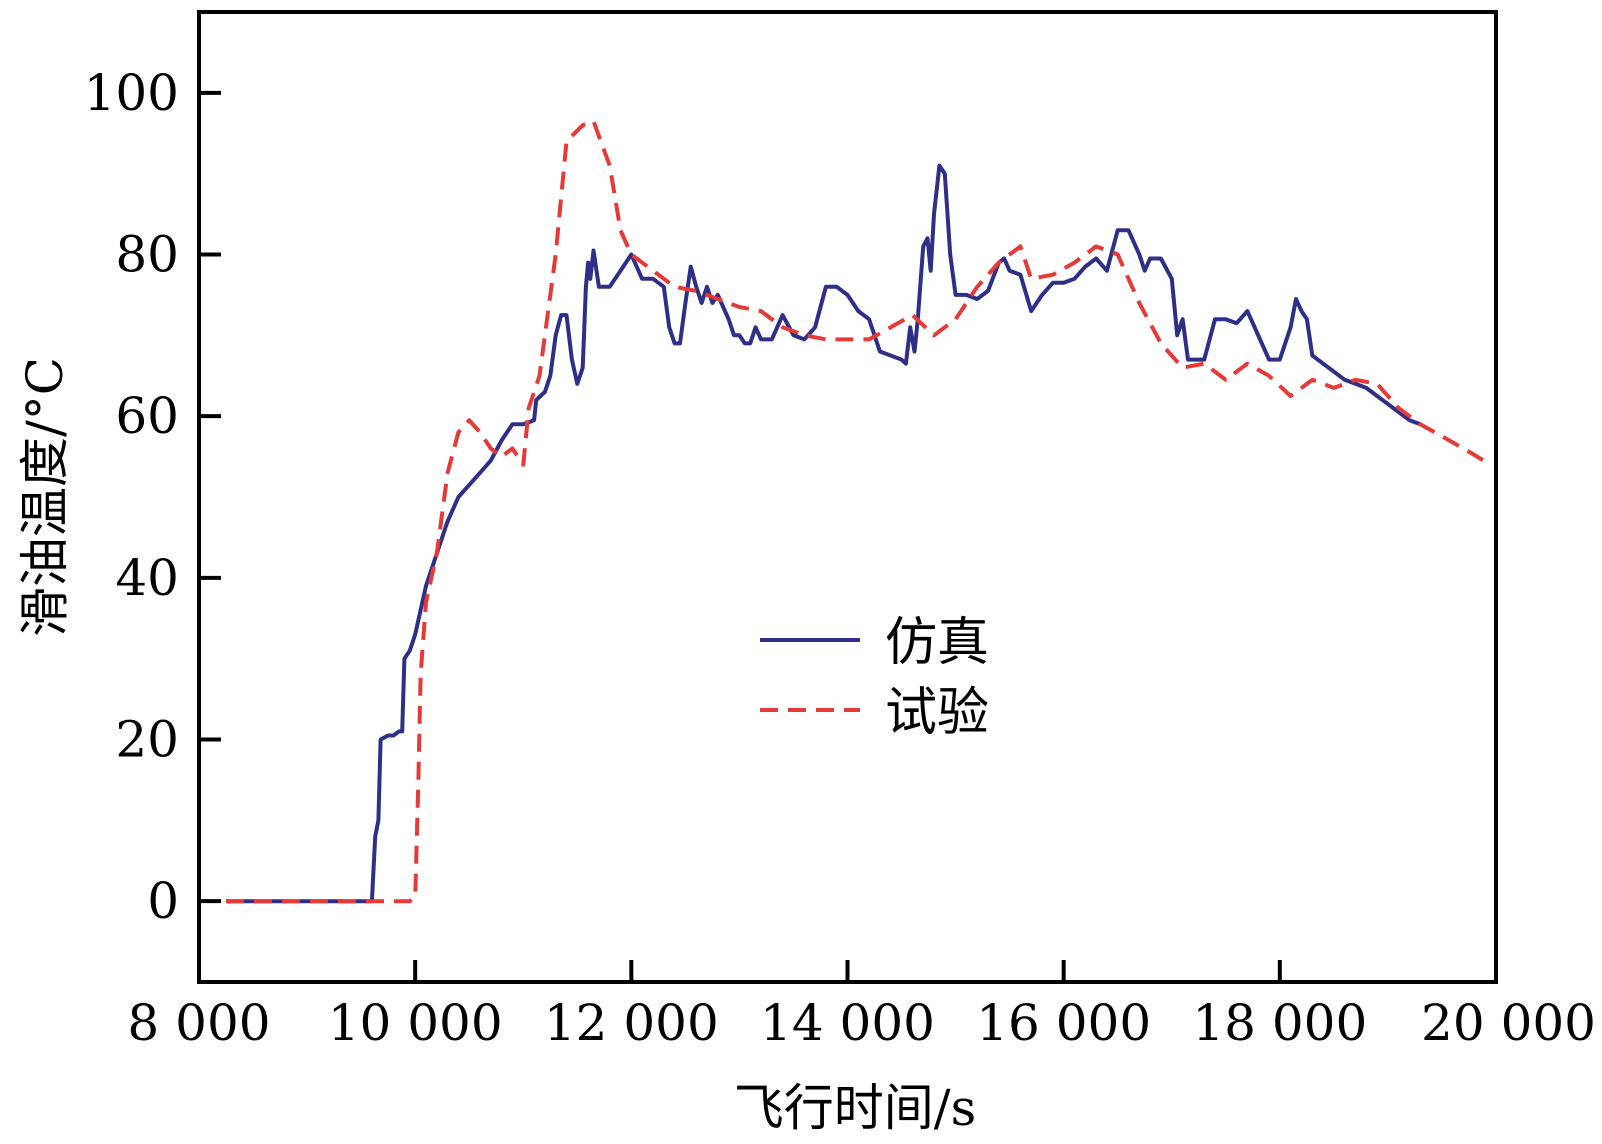 The image size is (1602, 1144). What do you see at coordinates (1508, 1023) in the screenshot?
I see `x-tick-label: 20 000` at bounding box center [1508, 1023].